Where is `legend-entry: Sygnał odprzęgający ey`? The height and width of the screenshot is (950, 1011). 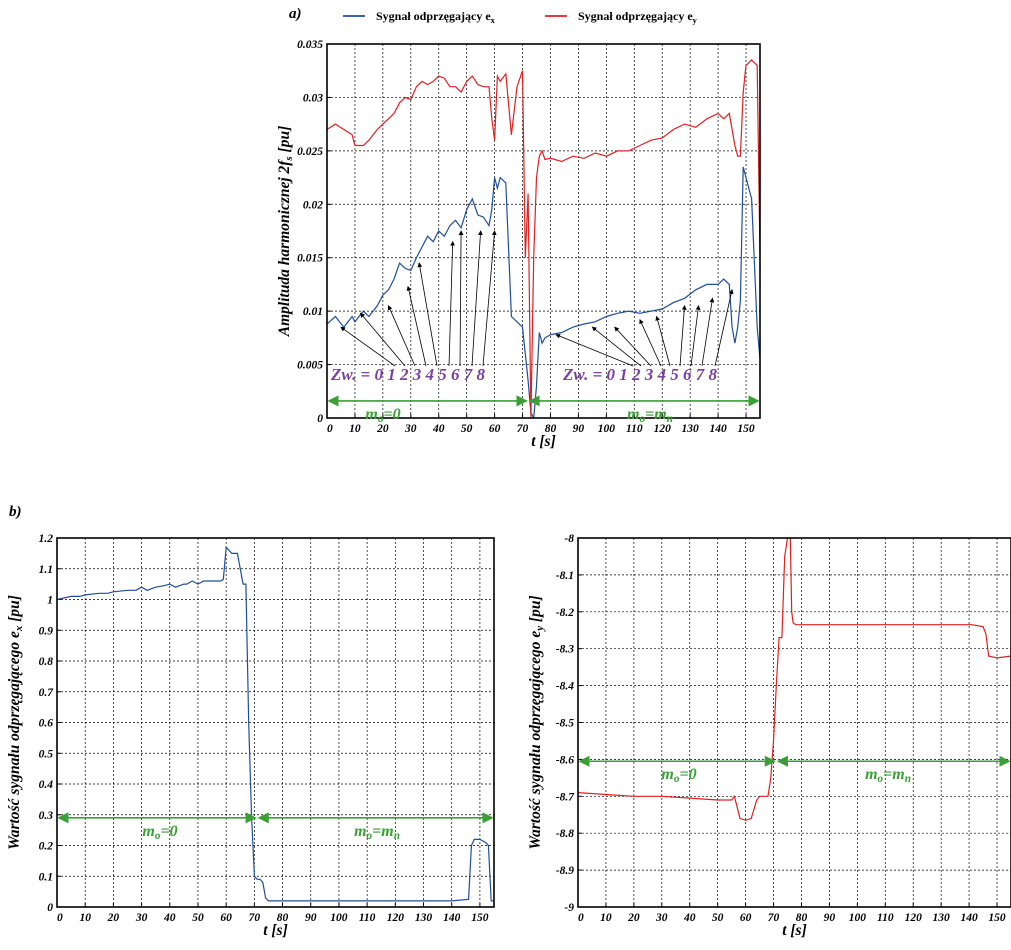 legend-entry: Sygnał odprzęgający ey is located at coordinates (638, 17).